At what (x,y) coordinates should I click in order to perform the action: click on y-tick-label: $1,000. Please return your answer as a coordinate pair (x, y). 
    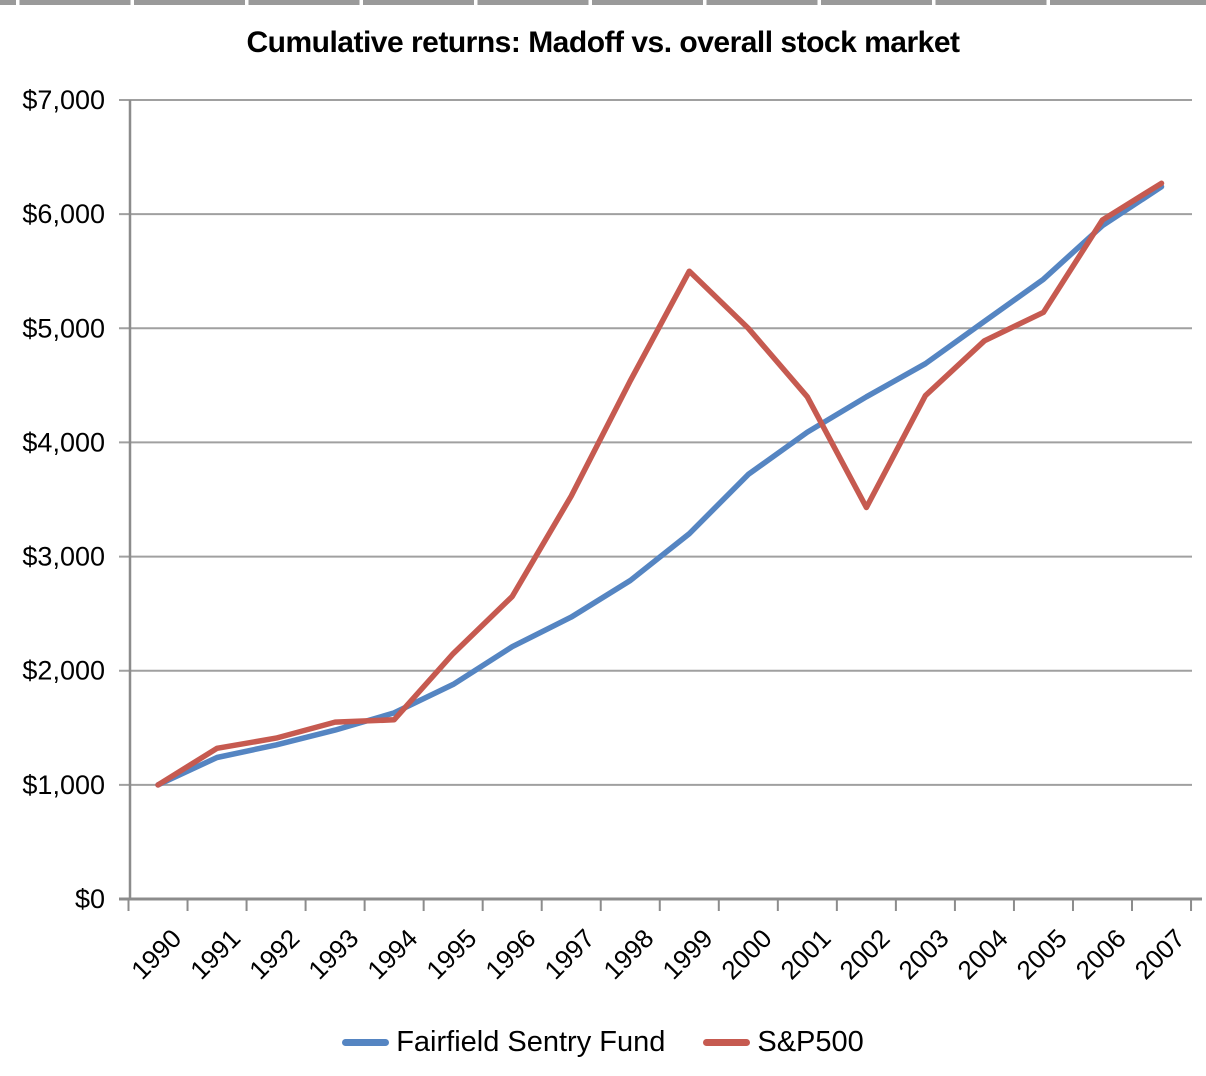
    Looking at the image, I should click on (63, 785).